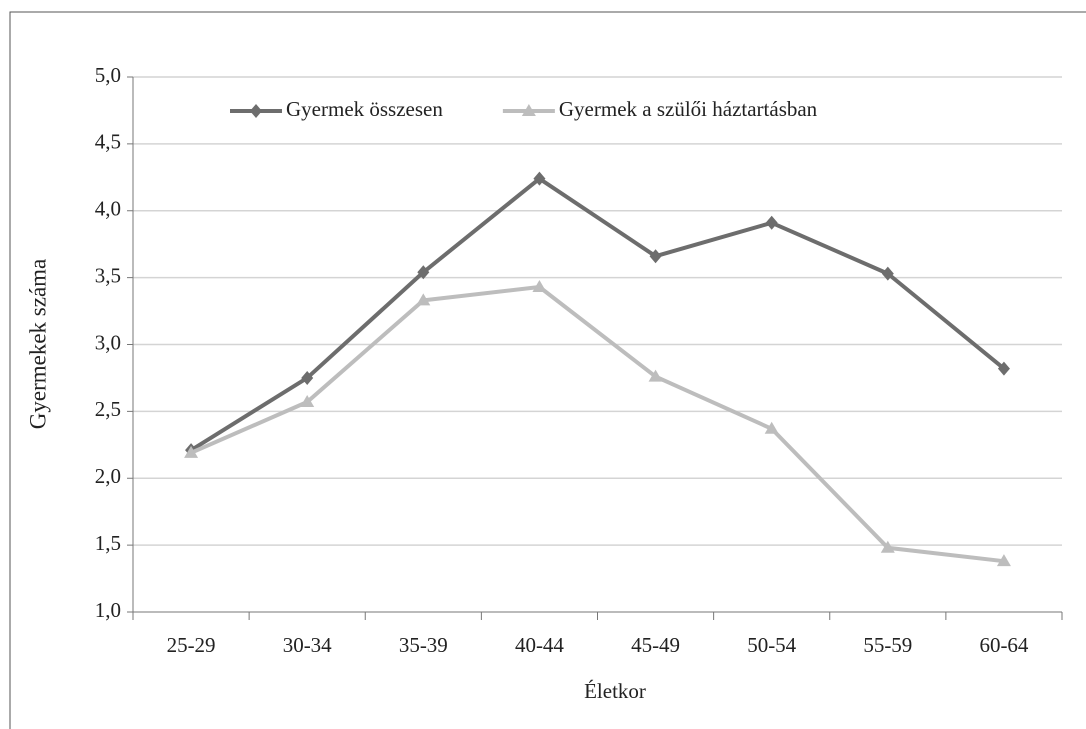 The height and width of the screenshot is (729, 1086). What do you see at coordinates (108, 142) in the screenshot?
I see `y-tick-label: 4,5` at bounding box center [108, 142].